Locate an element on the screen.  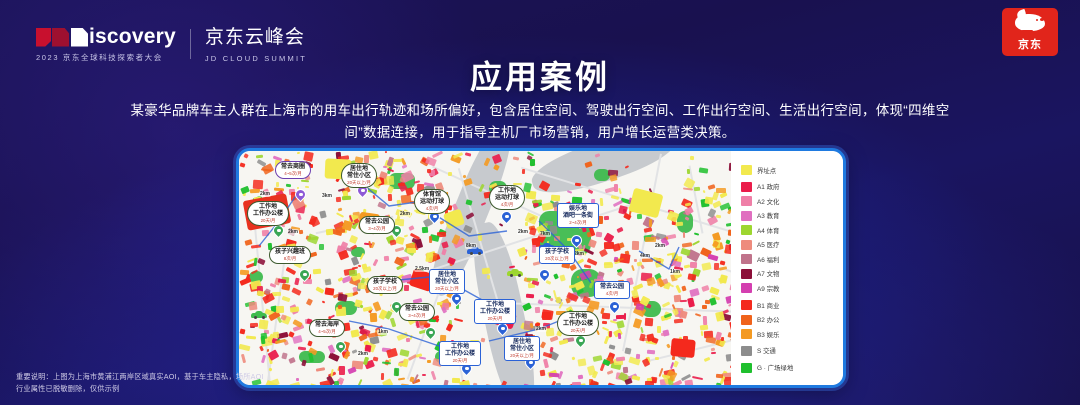
legend-label: A6 福利 is located at coordinates (768, 260).